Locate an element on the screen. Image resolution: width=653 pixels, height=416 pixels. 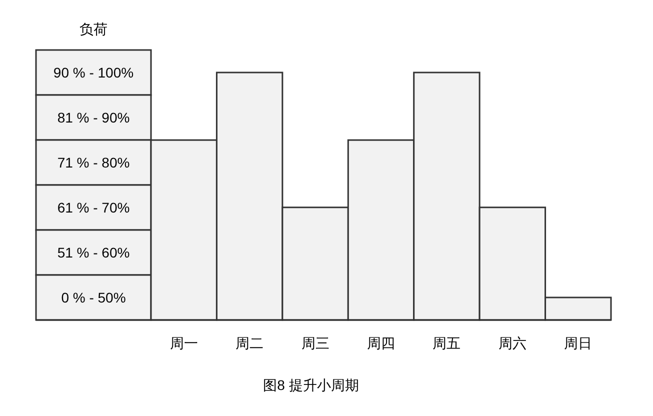
text: 51 % - 60% is located at coordinates (93, 252).